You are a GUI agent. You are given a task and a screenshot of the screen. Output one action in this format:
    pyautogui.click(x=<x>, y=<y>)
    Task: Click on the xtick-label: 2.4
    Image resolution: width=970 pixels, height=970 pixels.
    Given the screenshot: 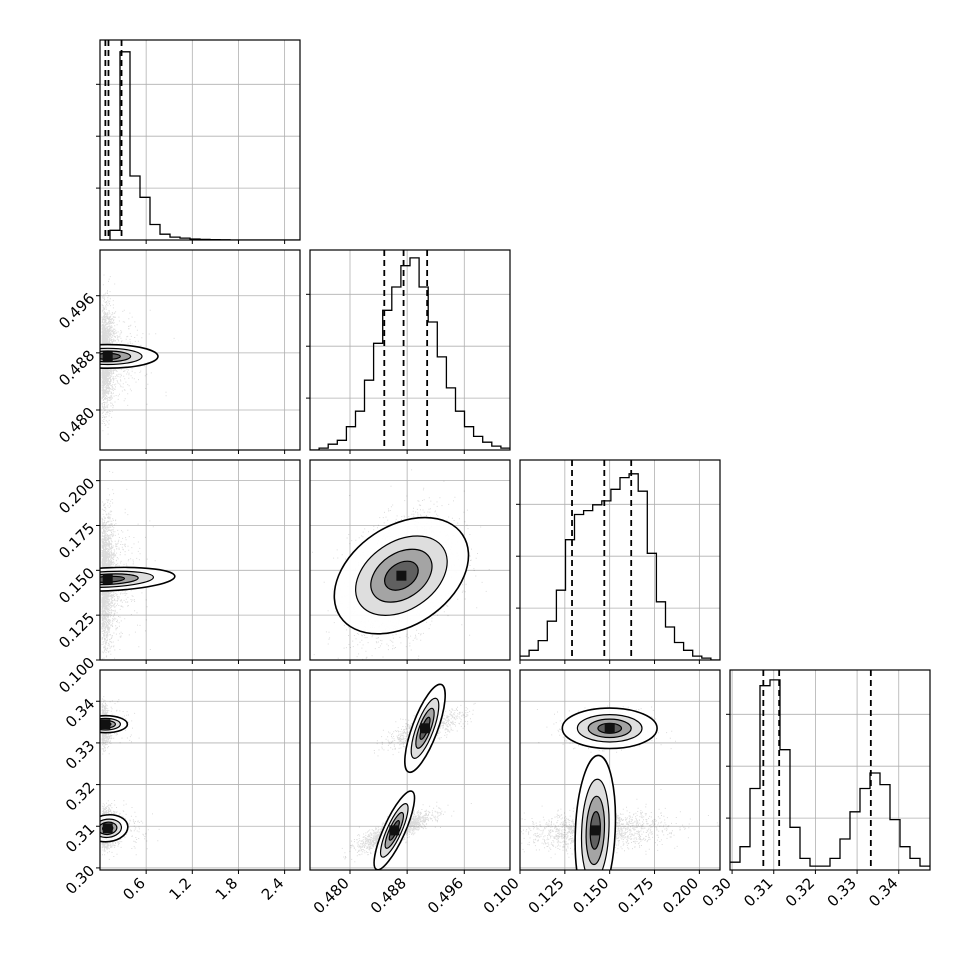 What is the action you would take?
    pyautogui.click(x=273, y=889)
    